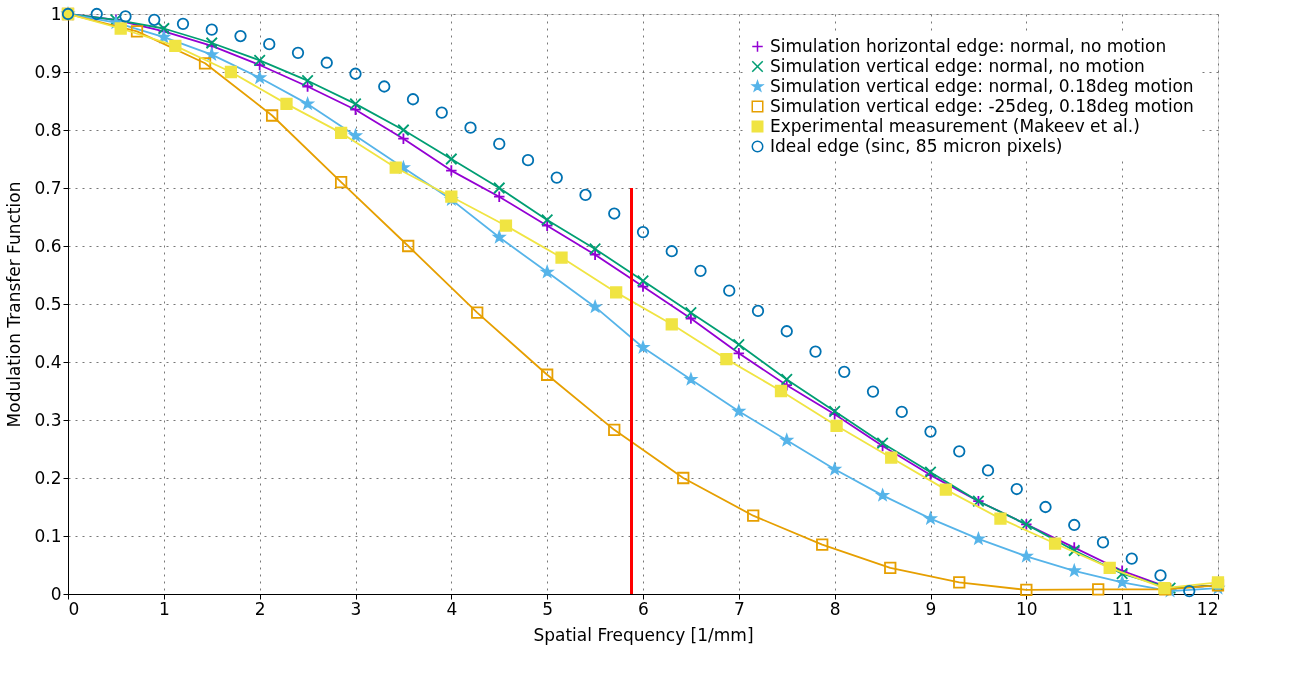  What do you see at coordinates (48, 419) in the screenshot?
I see `y-tick-label: 0.3` at bounding box center [48, 419].